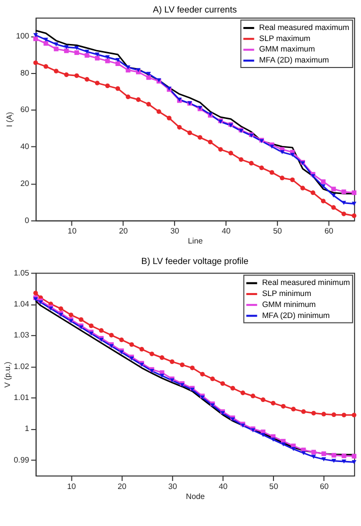  What do you see at coordinates (22, 273) in the screenshot?
I see `y-tick-label: 1.05` at bounding box center [22, 273].